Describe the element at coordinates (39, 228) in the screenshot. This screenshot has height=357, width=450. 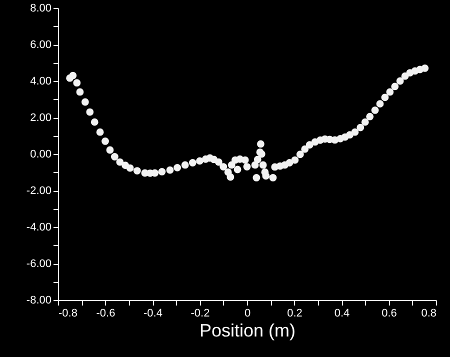
I see `y-tick-label: -4.00` at that location.